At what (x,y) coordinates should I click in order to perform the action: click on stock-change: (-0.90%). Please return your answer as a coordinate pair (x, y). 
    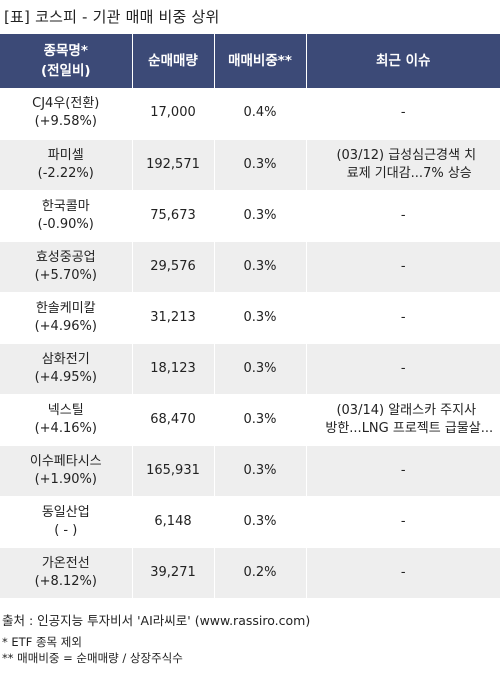
    Looking at the image, I should click on (65, 224).